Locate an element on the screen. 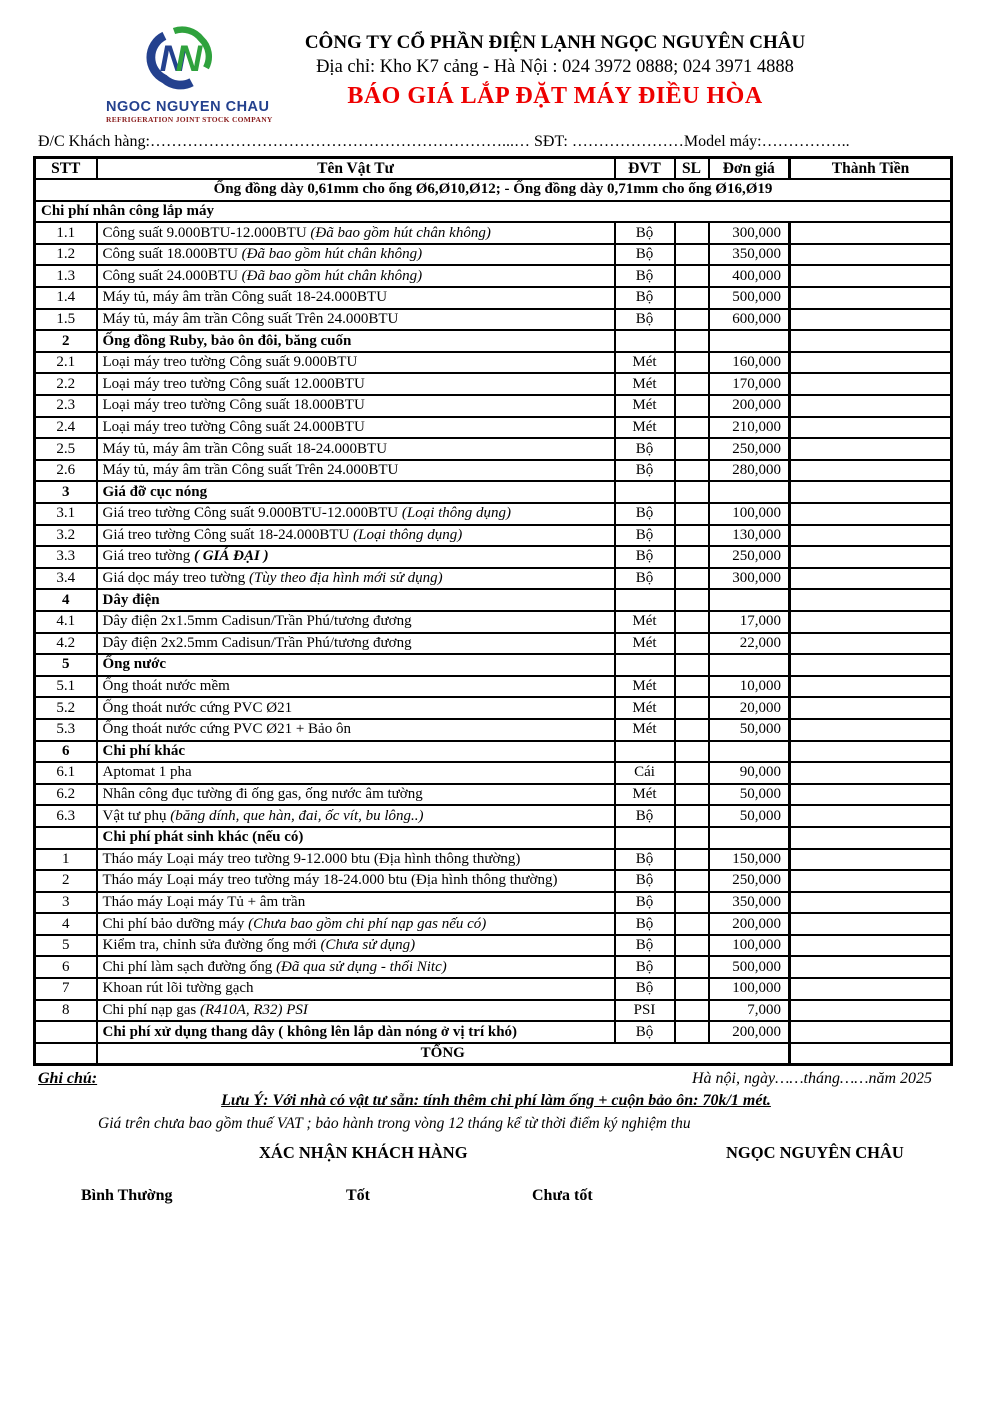 This screenshot has height=1403, width=992. item-name: Khoan rút lõi tường gạch is located at coordinates (178, 988).